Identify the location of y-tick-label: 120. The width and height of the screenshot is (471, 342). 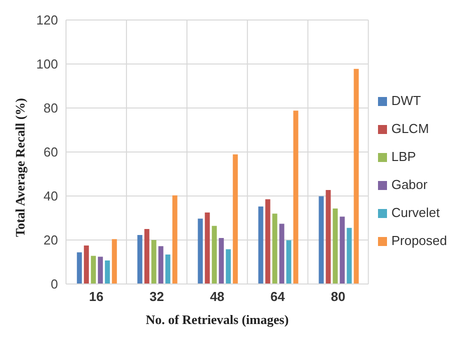
(47, 20).